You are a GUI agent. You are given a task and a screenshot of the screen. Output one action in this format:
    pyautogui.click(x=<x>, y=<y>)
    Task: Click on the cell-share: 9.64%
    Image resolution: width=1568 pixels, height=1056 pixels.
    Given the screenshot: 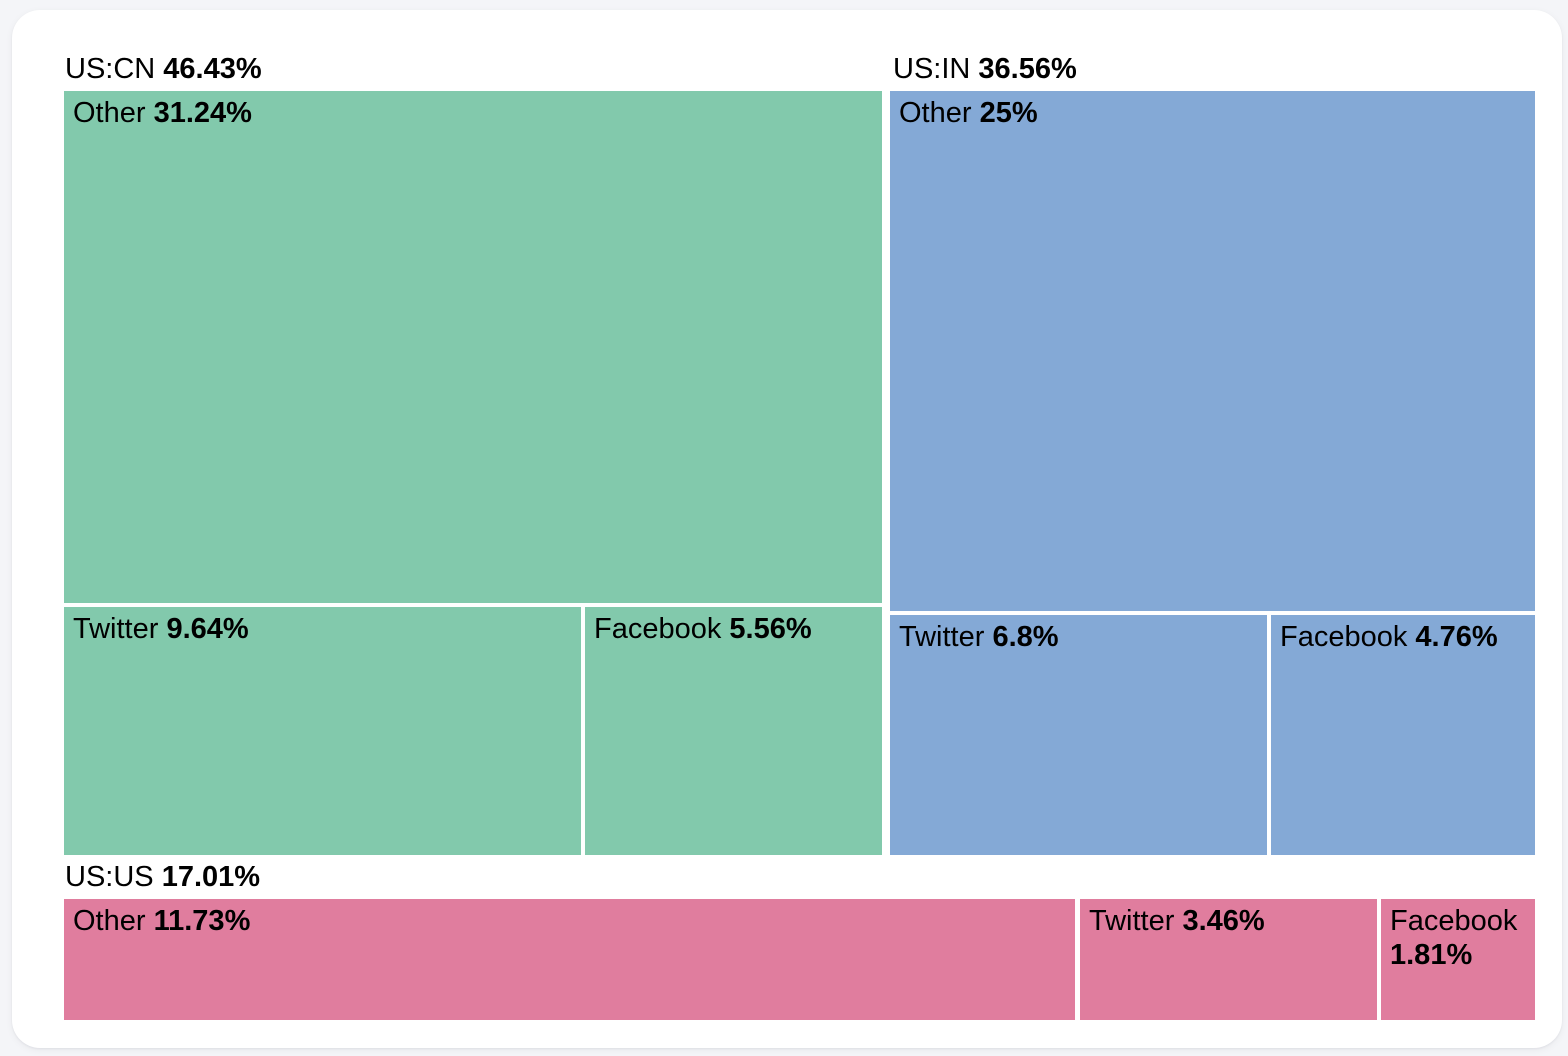 What is the action you would take?
    pyautogui.click(x=207, y=629)
    